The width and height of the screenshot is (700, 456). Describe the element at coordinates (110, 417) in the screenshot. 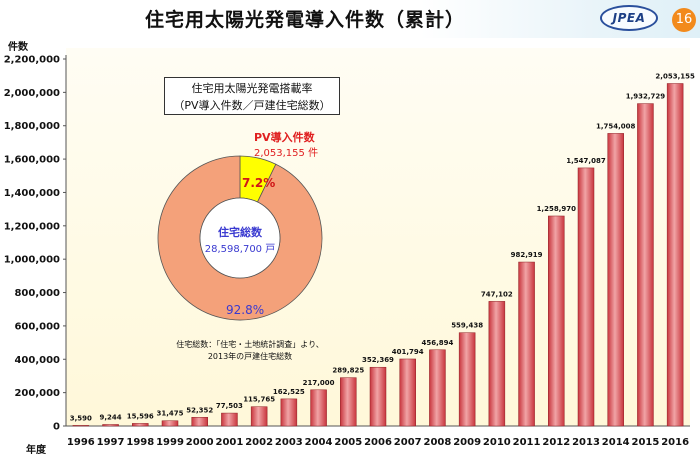

I see `bar-value-label: 9,244` at that location.